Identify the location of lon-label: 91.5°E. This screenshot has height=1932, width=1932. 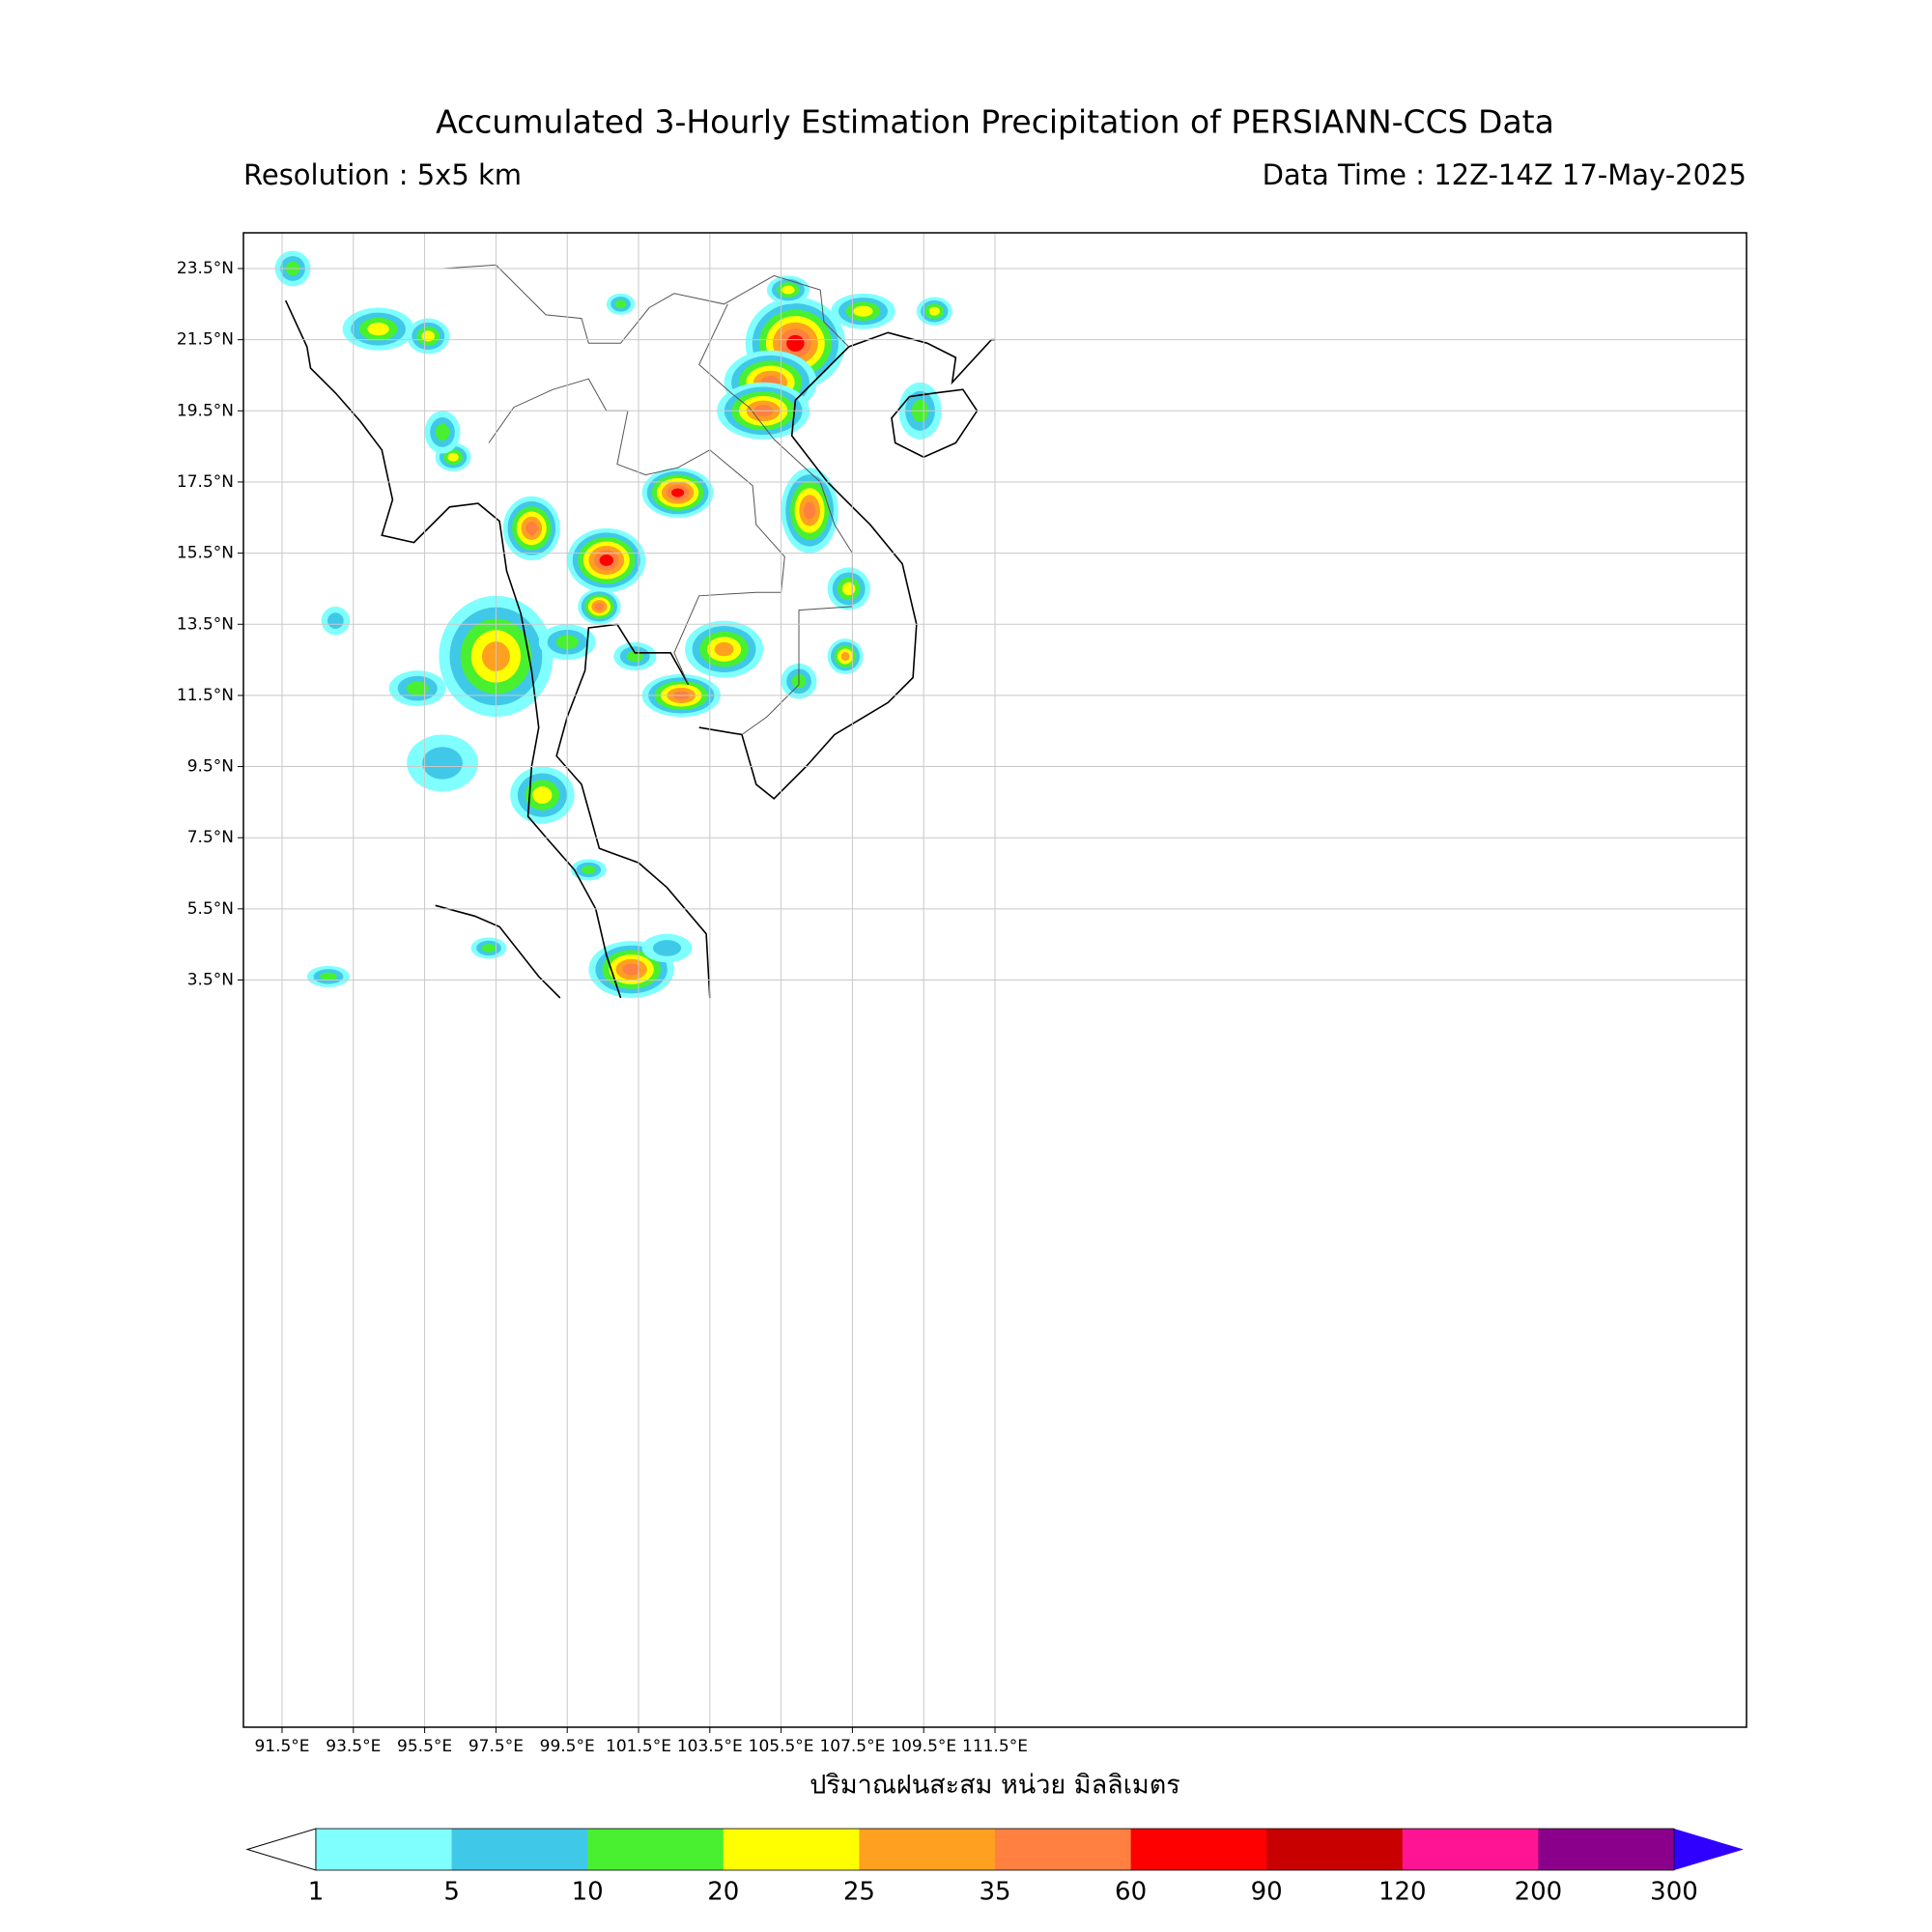
(281, 1746).